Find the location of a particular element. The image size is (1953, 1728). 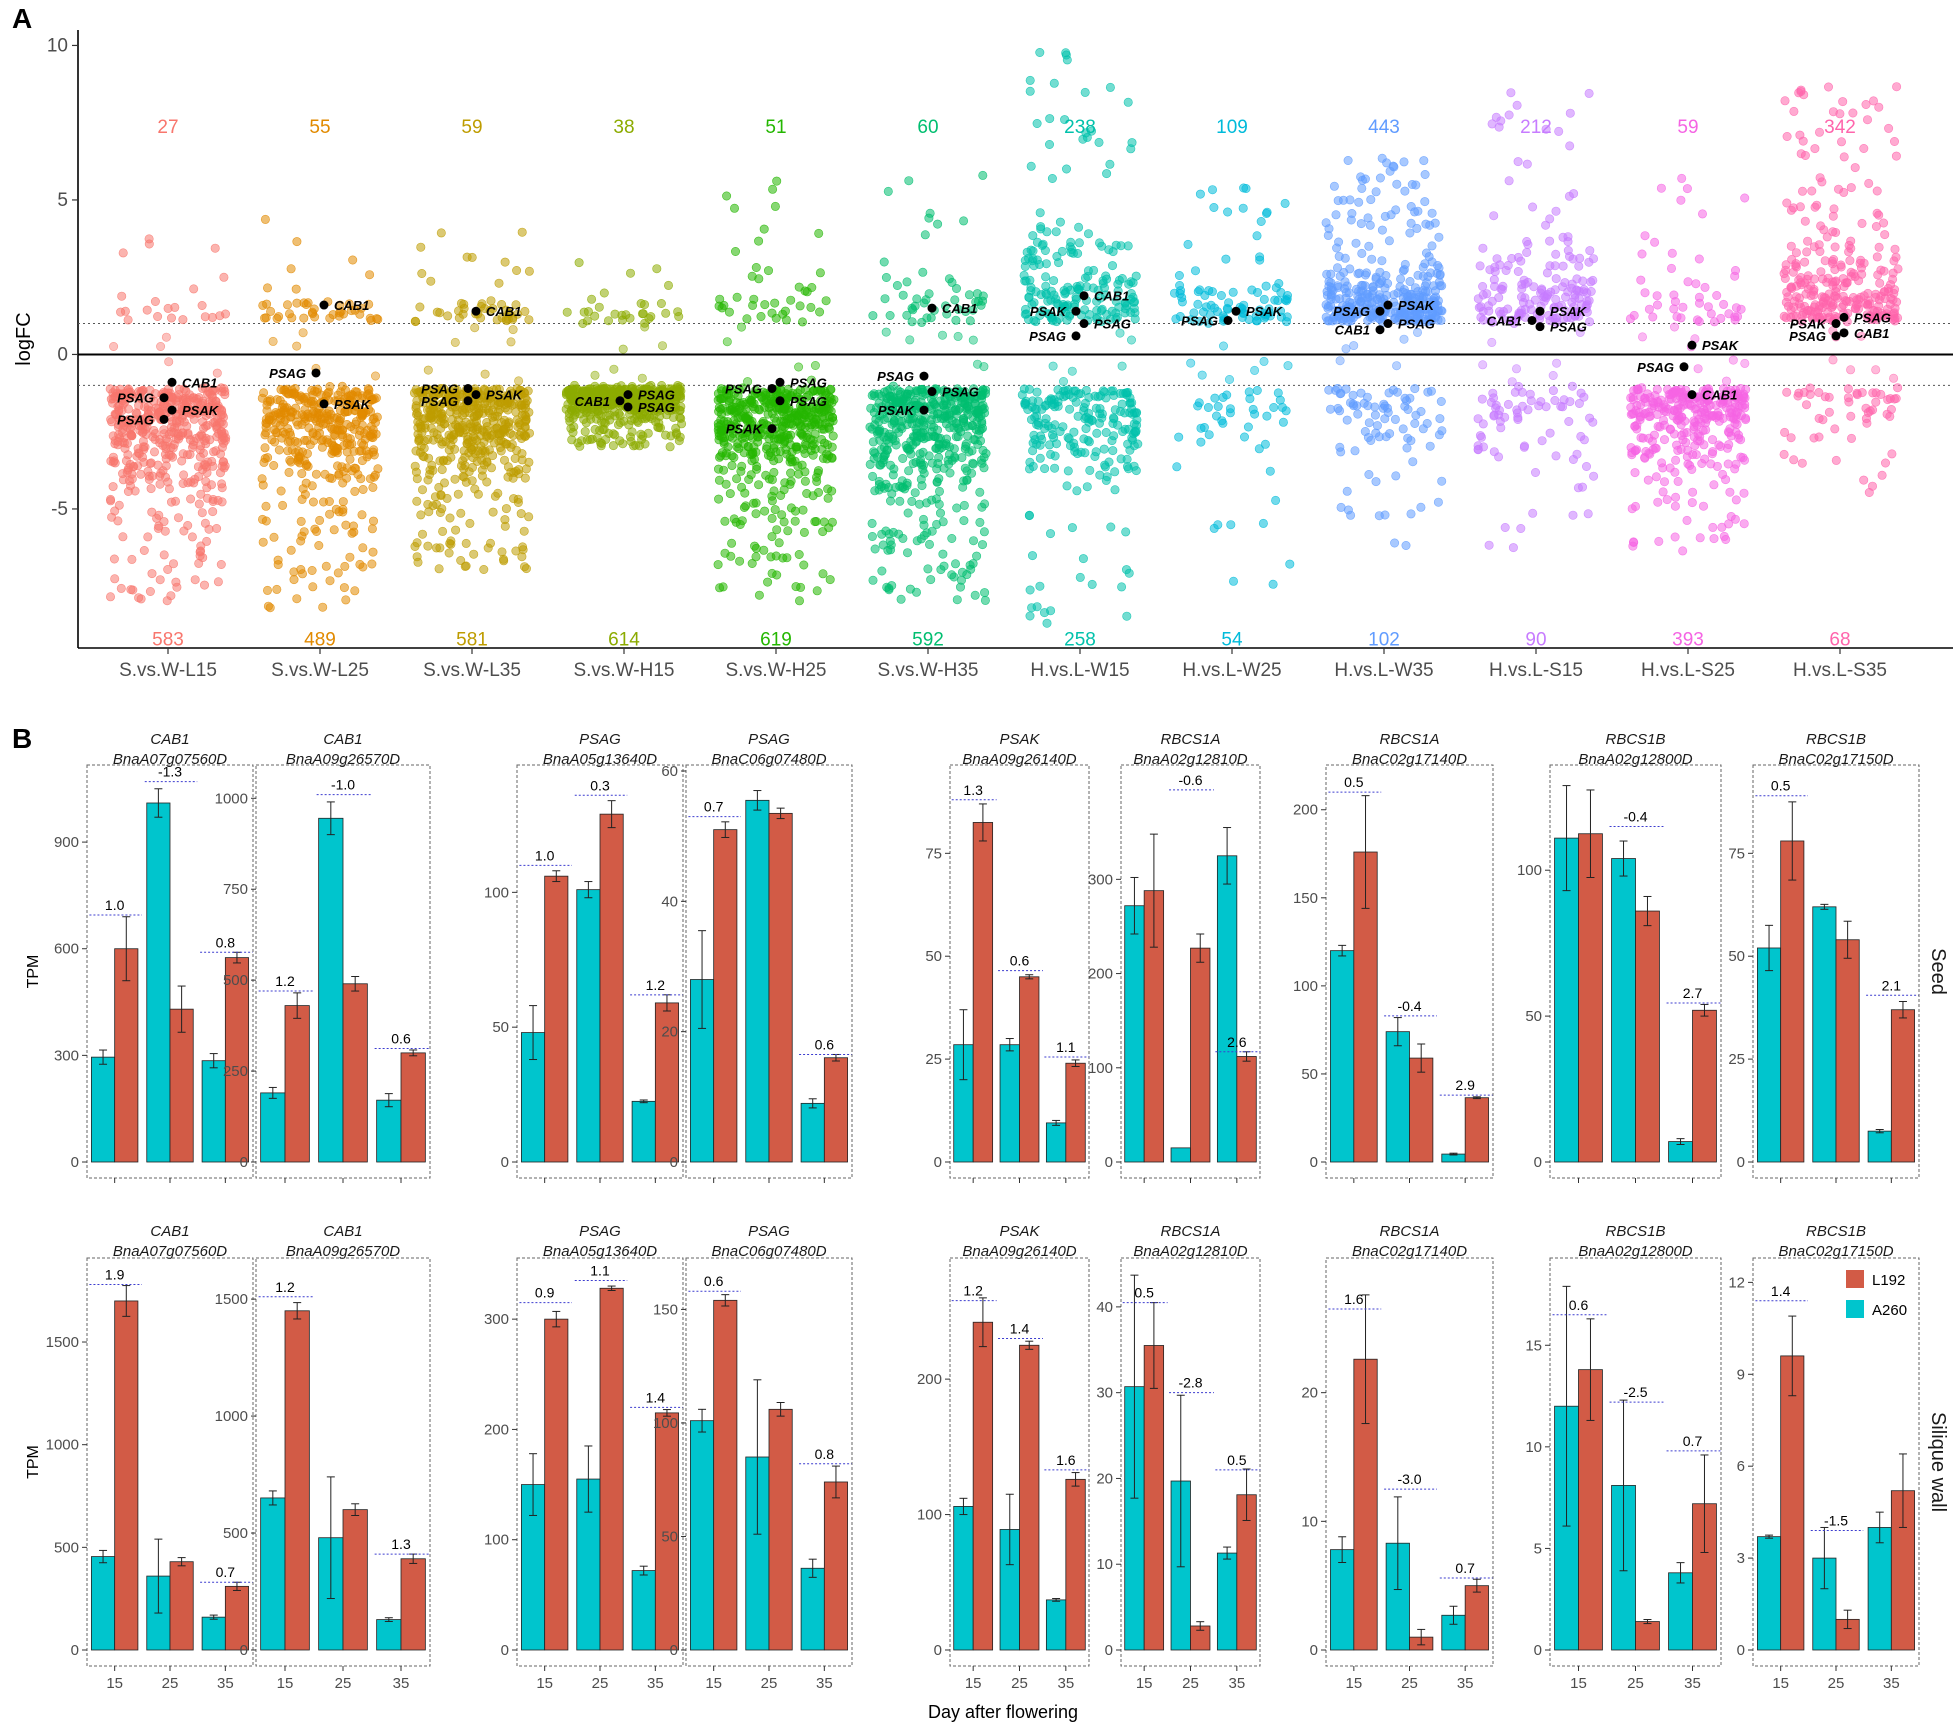

gene-label-psak: PSAK is located at coordinates (353, 404).